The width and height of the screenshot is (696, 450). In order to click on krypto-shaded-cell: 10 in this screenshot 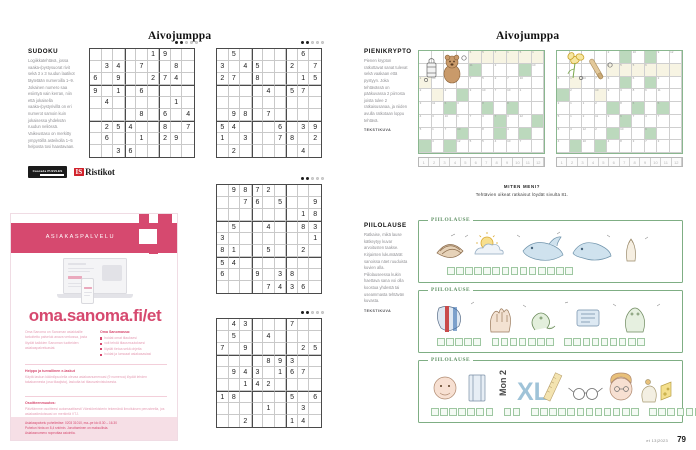, I will do `click(462, 134)`.